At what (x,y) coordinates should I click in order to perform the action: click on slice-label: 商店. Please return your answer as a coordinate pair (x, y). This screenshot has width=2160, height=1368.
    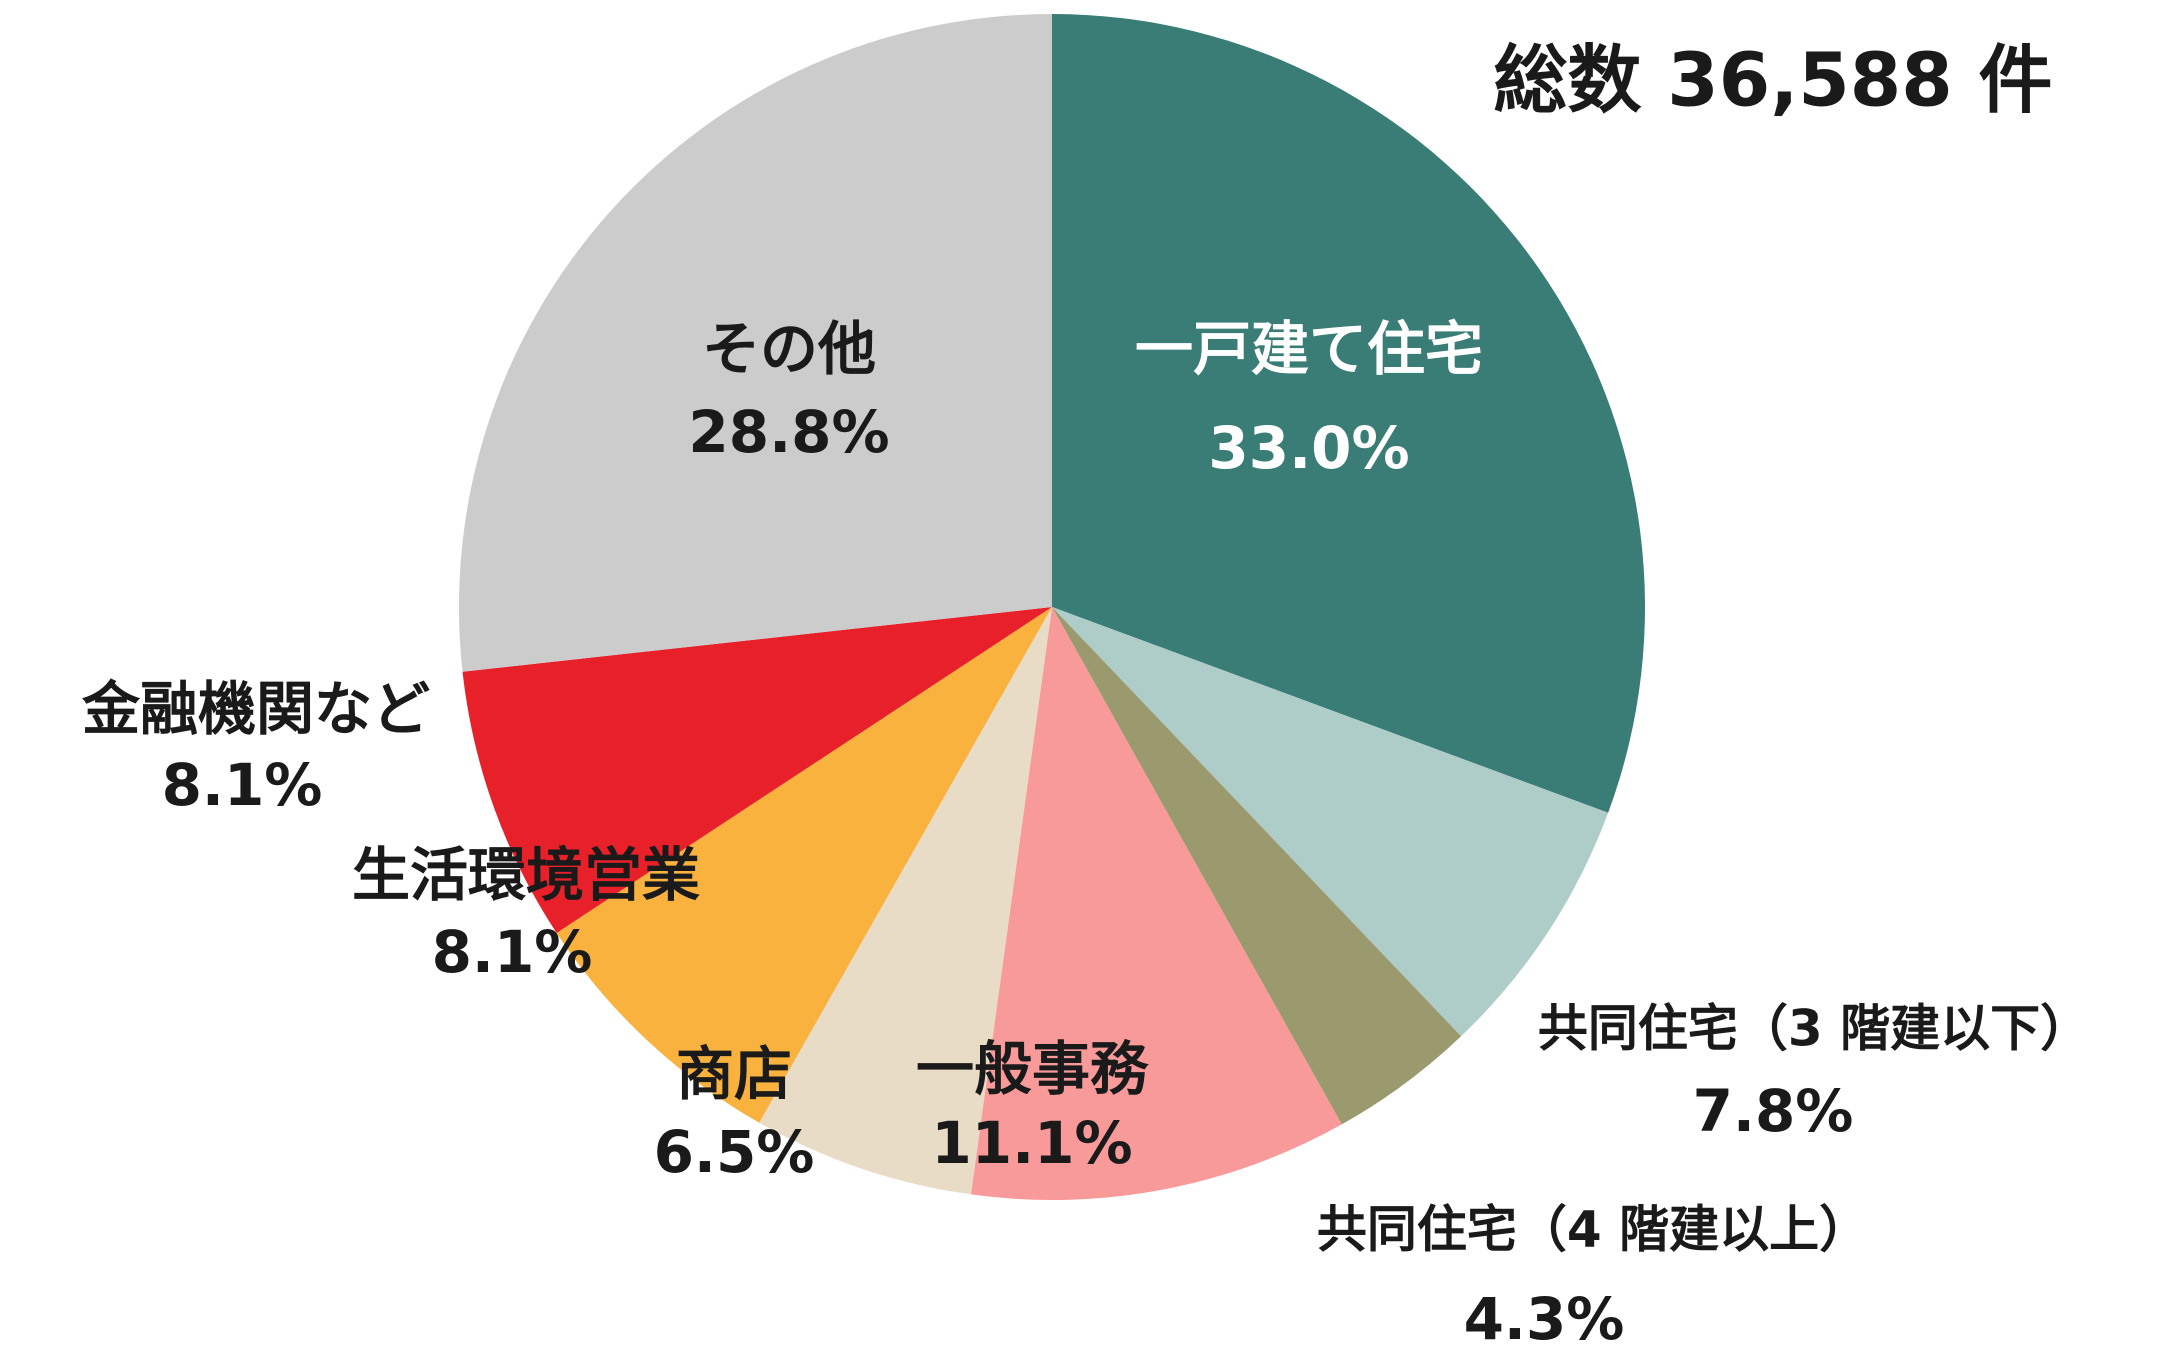
    Looking at the image, I should click on (734, 1074).